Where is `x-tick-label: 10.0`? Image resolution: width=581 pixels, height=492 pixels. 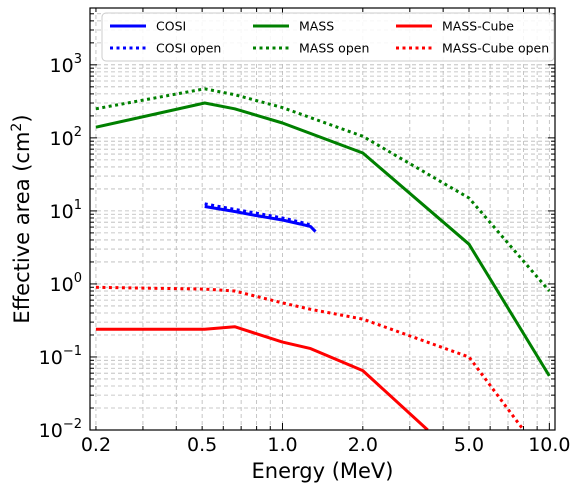 x-tick-label: 10.0 is located at coordinates (549, 445).